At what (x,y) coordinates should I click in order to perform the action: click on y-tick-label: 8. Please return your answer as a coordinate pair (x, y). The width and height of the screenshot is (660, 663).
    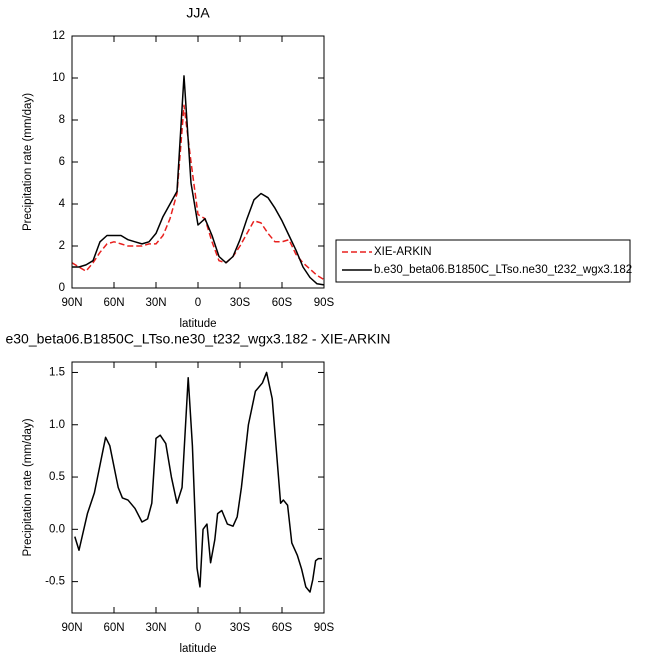
    Looking at the image, I should click on (62, 120).